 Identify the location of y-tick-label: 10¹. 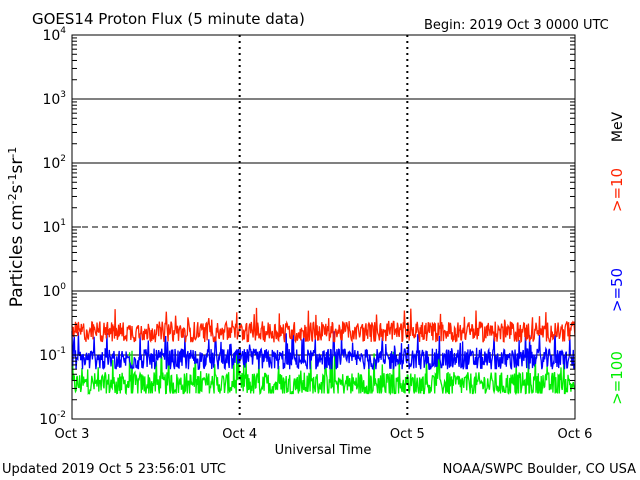
(54, 227).